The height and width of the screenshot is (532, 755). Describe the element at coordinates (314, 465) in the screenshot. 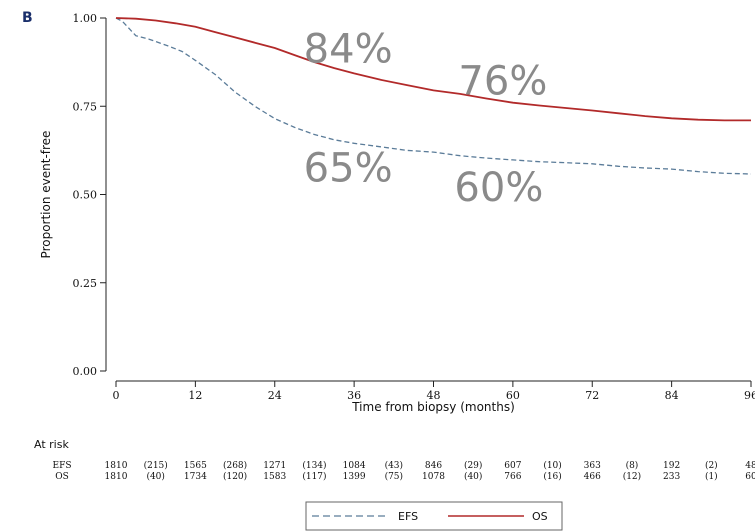

I see `at-risk-value: (134)` at that location.